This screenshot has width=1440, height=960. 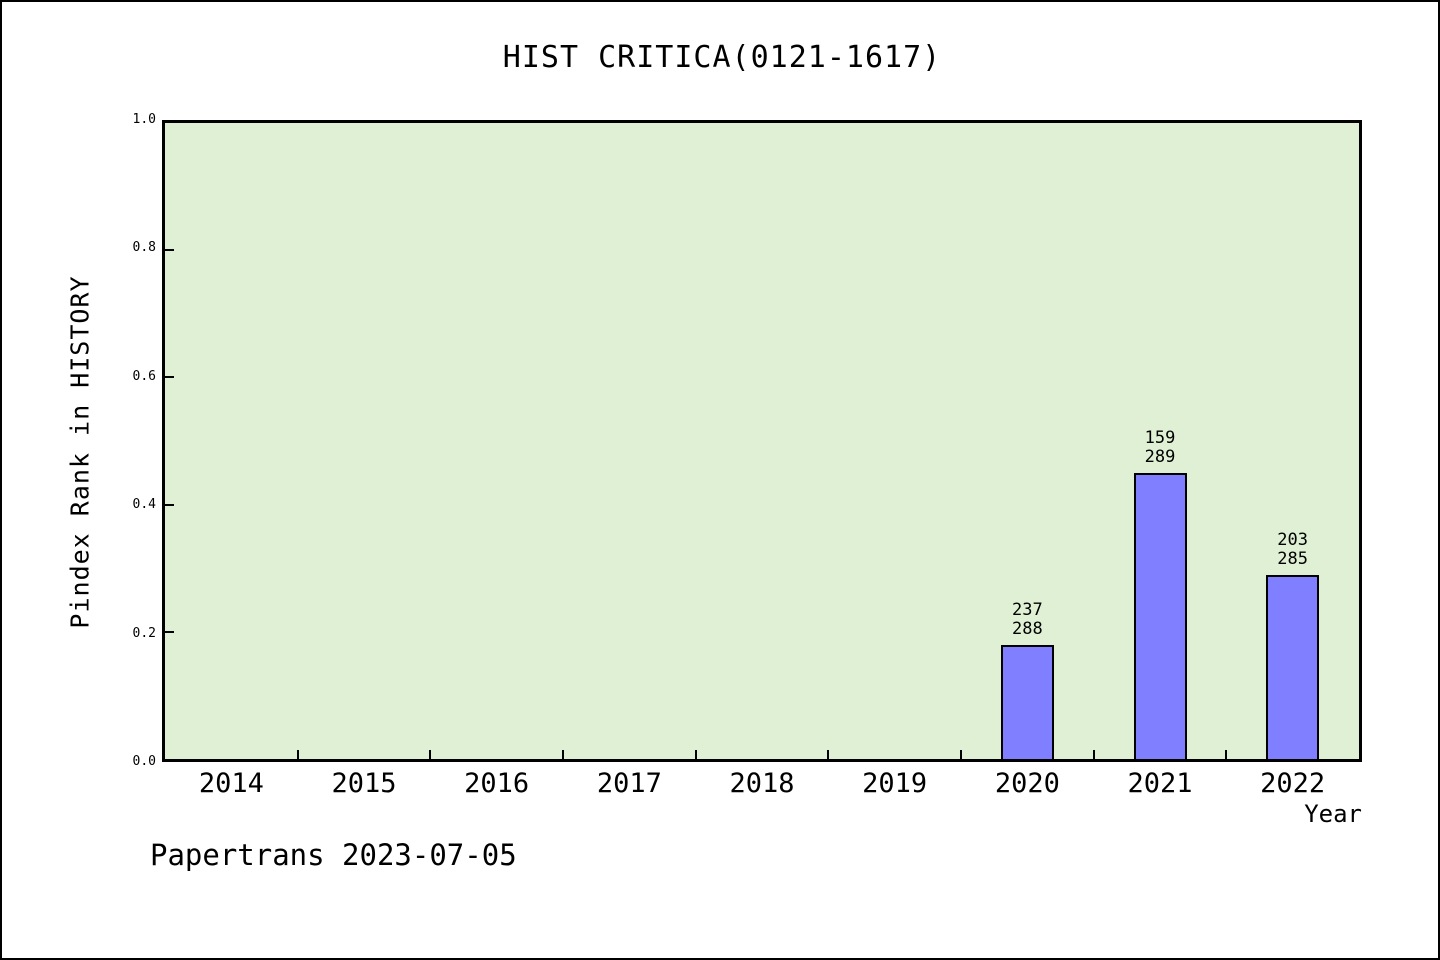 What do you see at coordinates (144, 633) in the screenshot?
I see `y-tick-label: 0.2` at bounding box center [144, 633].